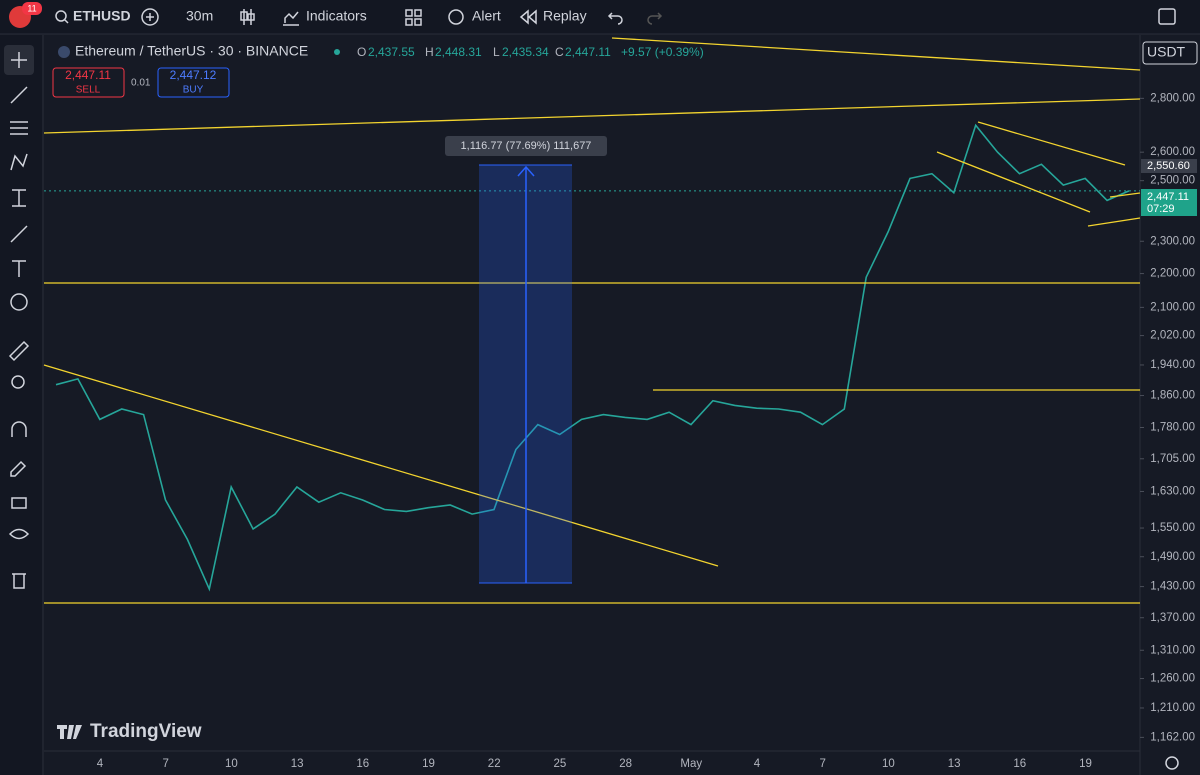  Describe the element at coordinates (19, 534) in the screenshot. I see `visibility-tool` at that location.